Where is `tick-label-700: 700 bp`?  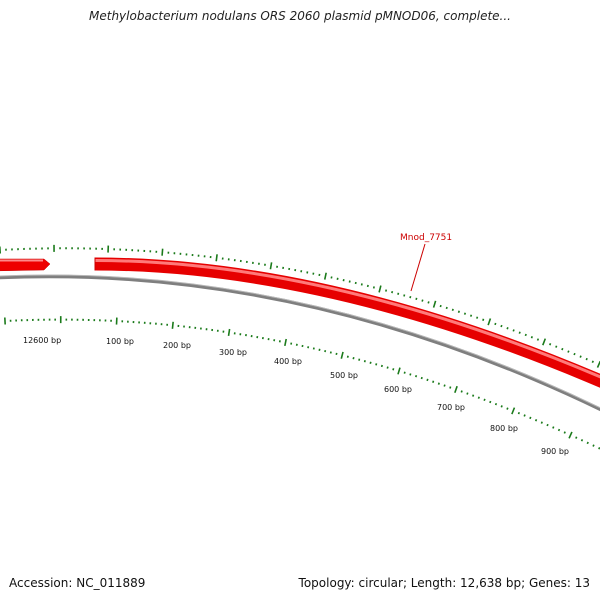
tick-label-700: 700 bp is located at coordinates (451, 407).